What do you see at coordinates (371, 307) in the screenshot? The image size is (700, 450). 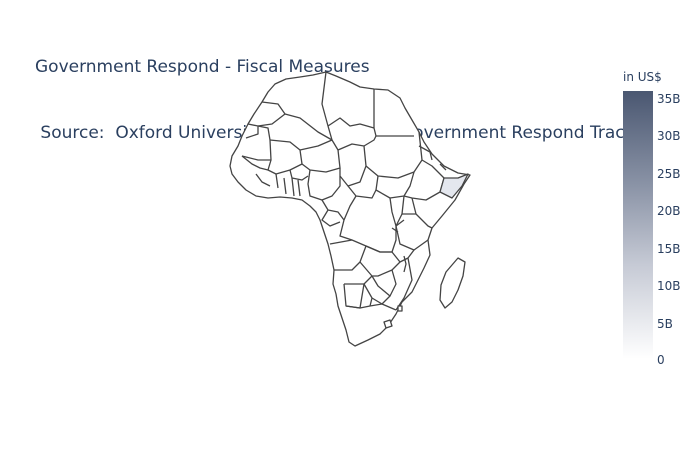 I see `border-south-africa` at bounding box center [371, 307].